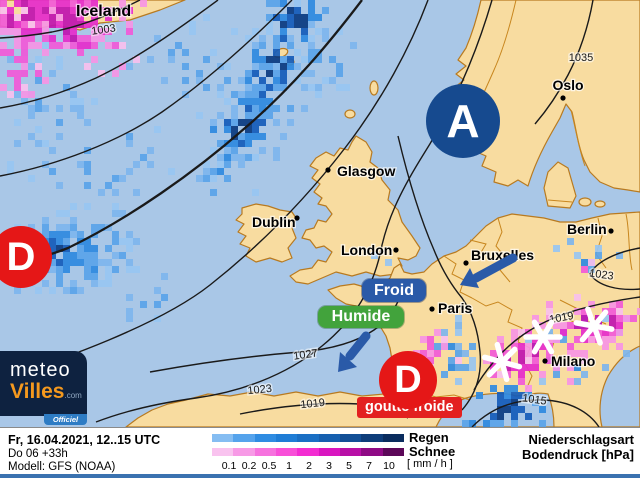  I want to click on rain-legend-bar, so click(308, 438).